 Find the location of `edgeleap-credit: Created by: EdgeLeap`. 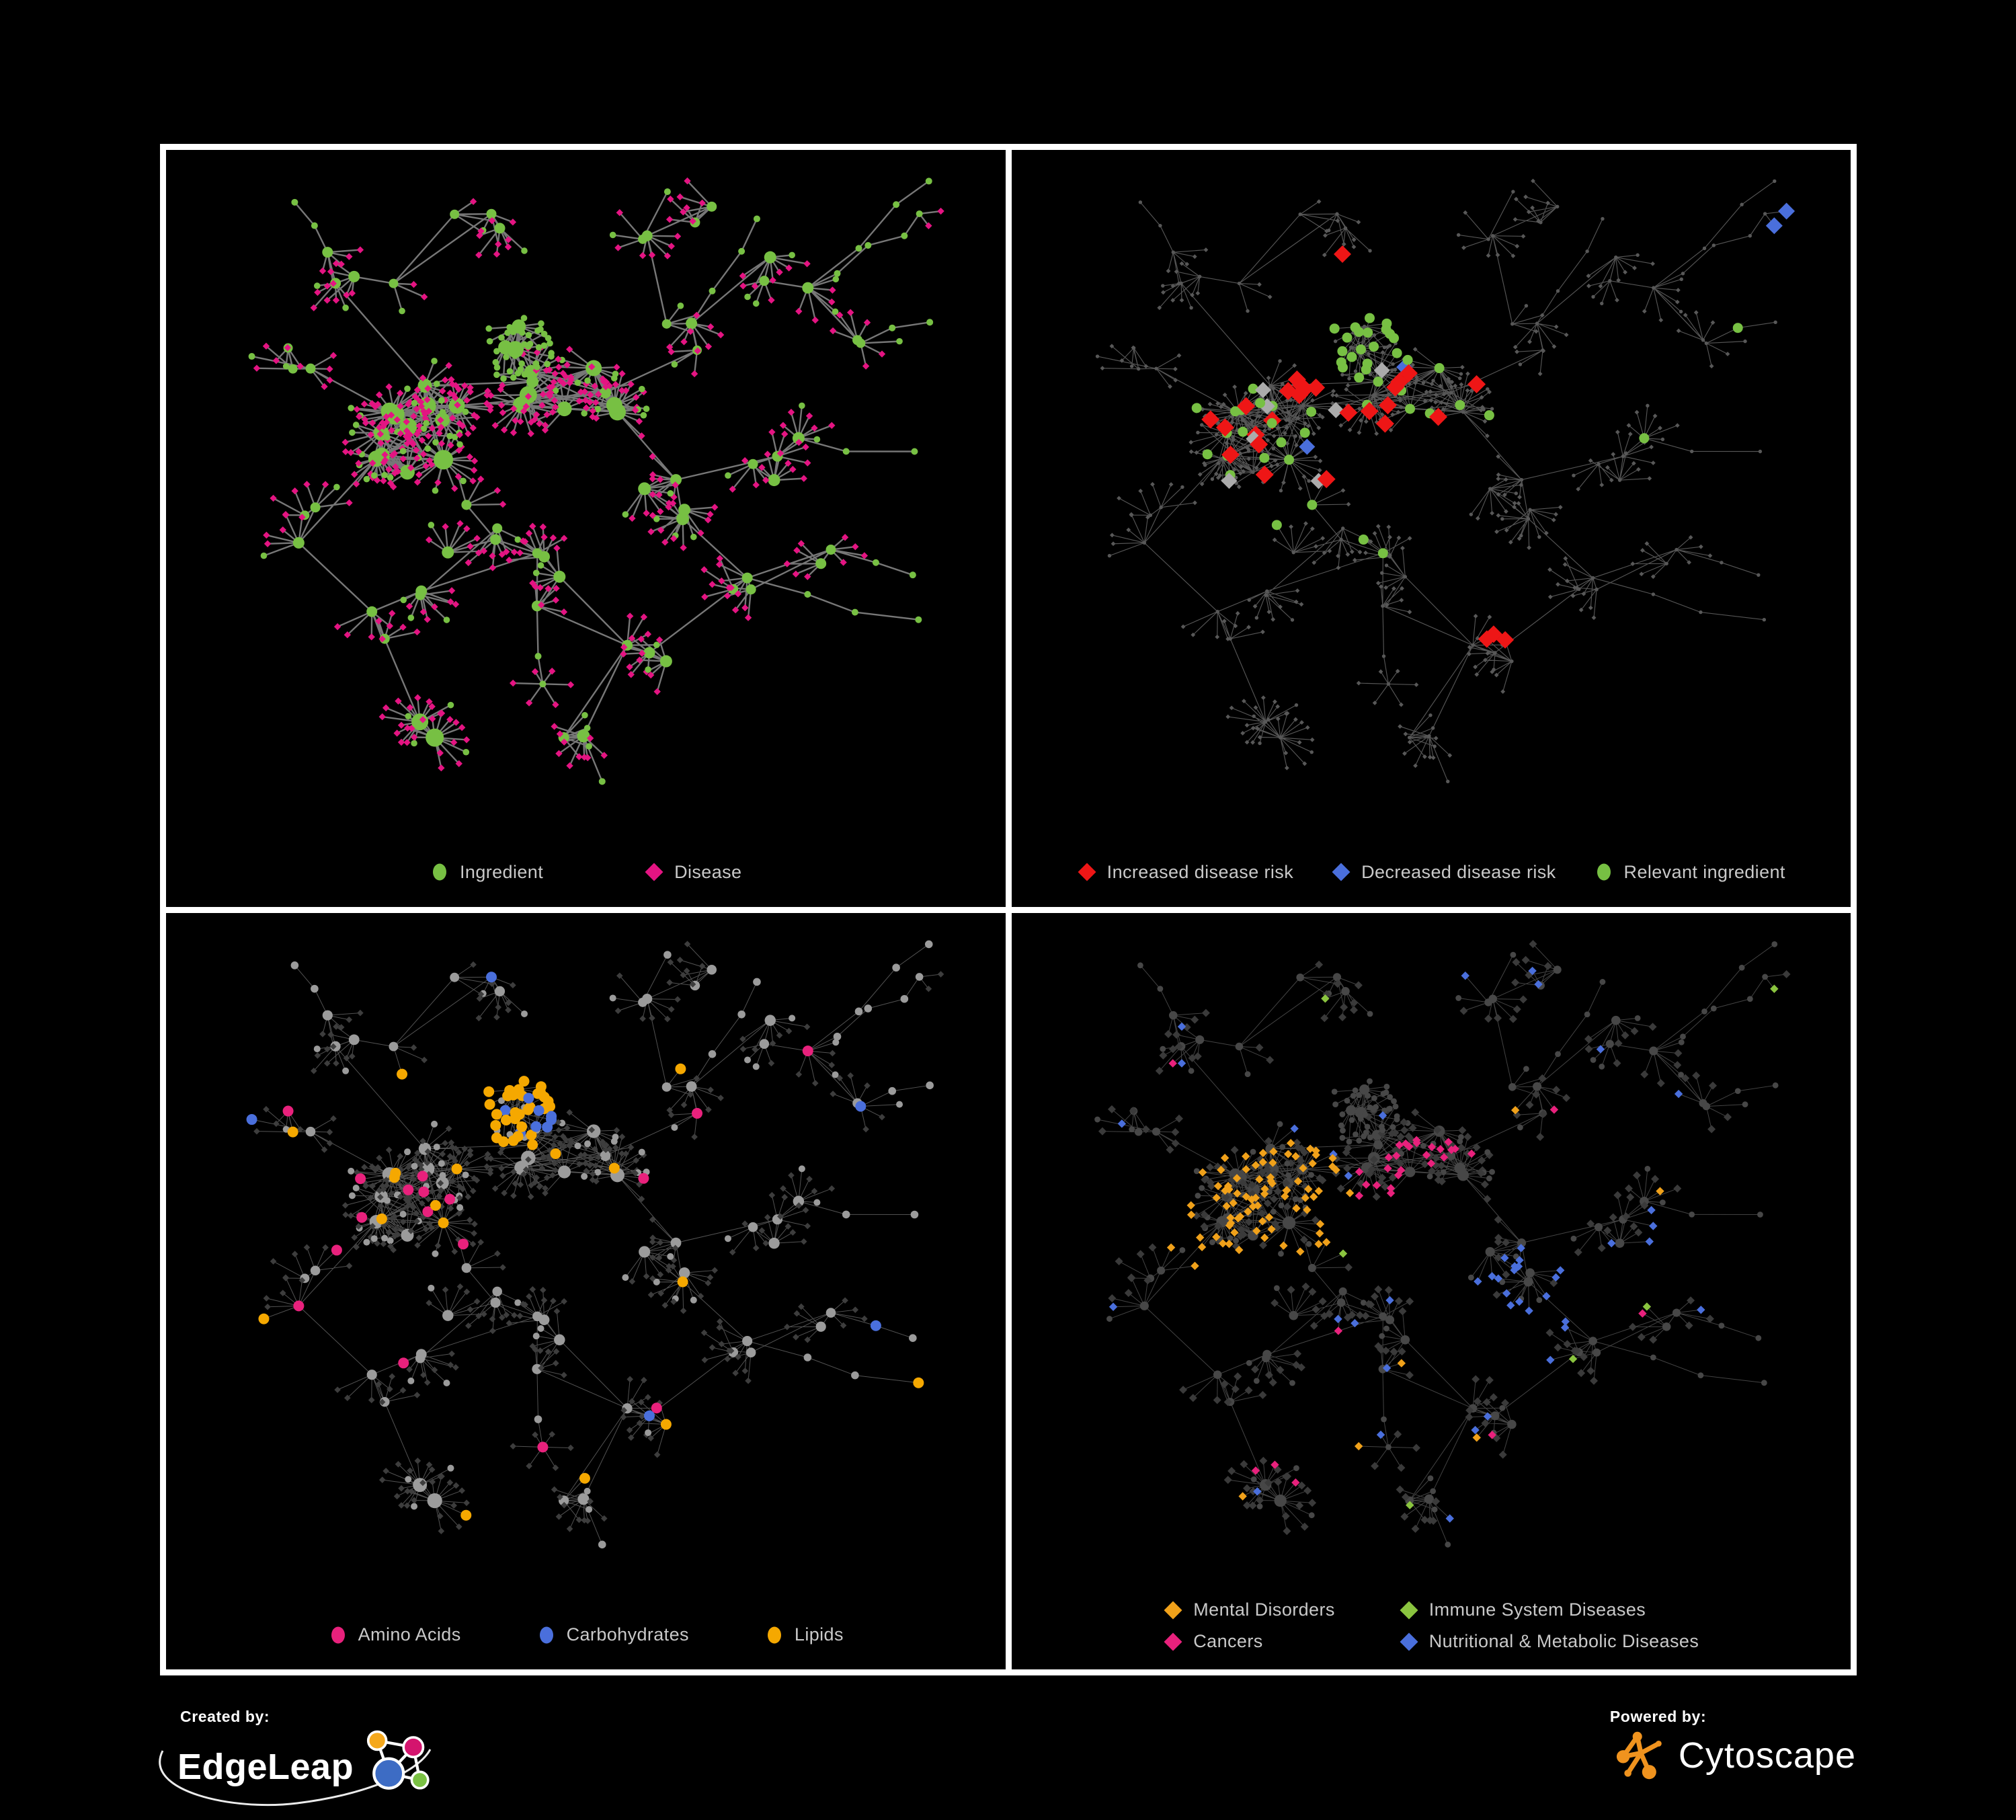

edgeleap-credit: Created by: EdgeLeap is located at coordinates (335, 1764).